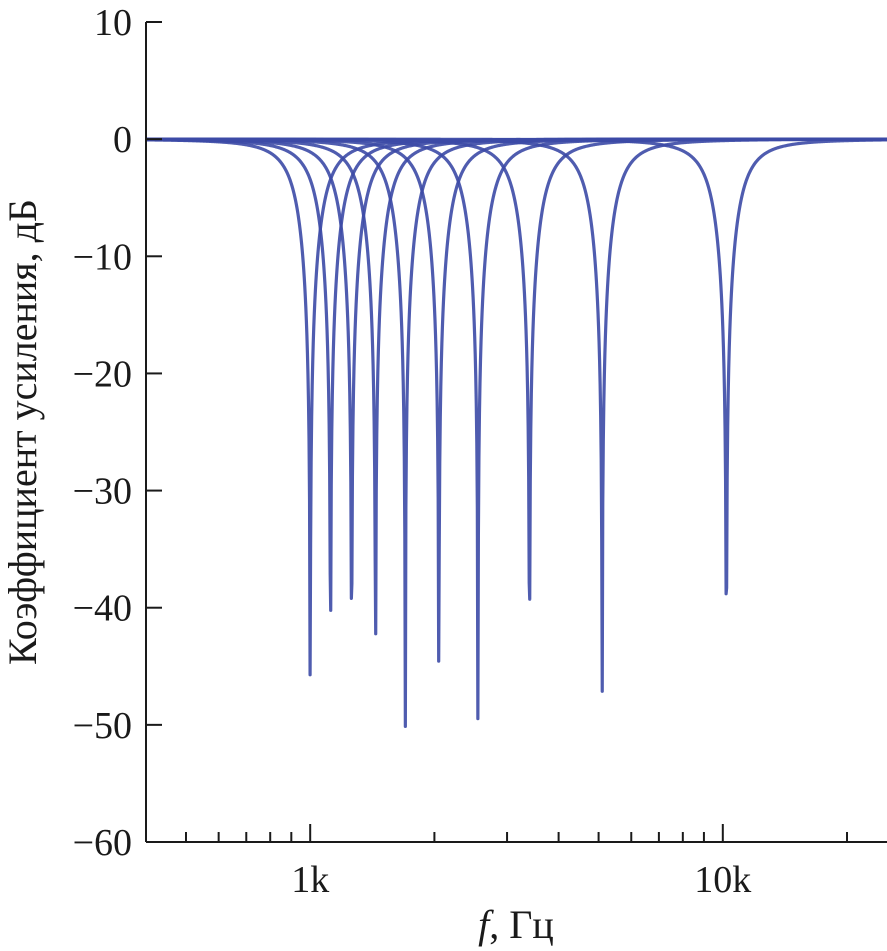 The image size is (887, 951). I want to click on x-tick-label: 10k, so click(722, 880).